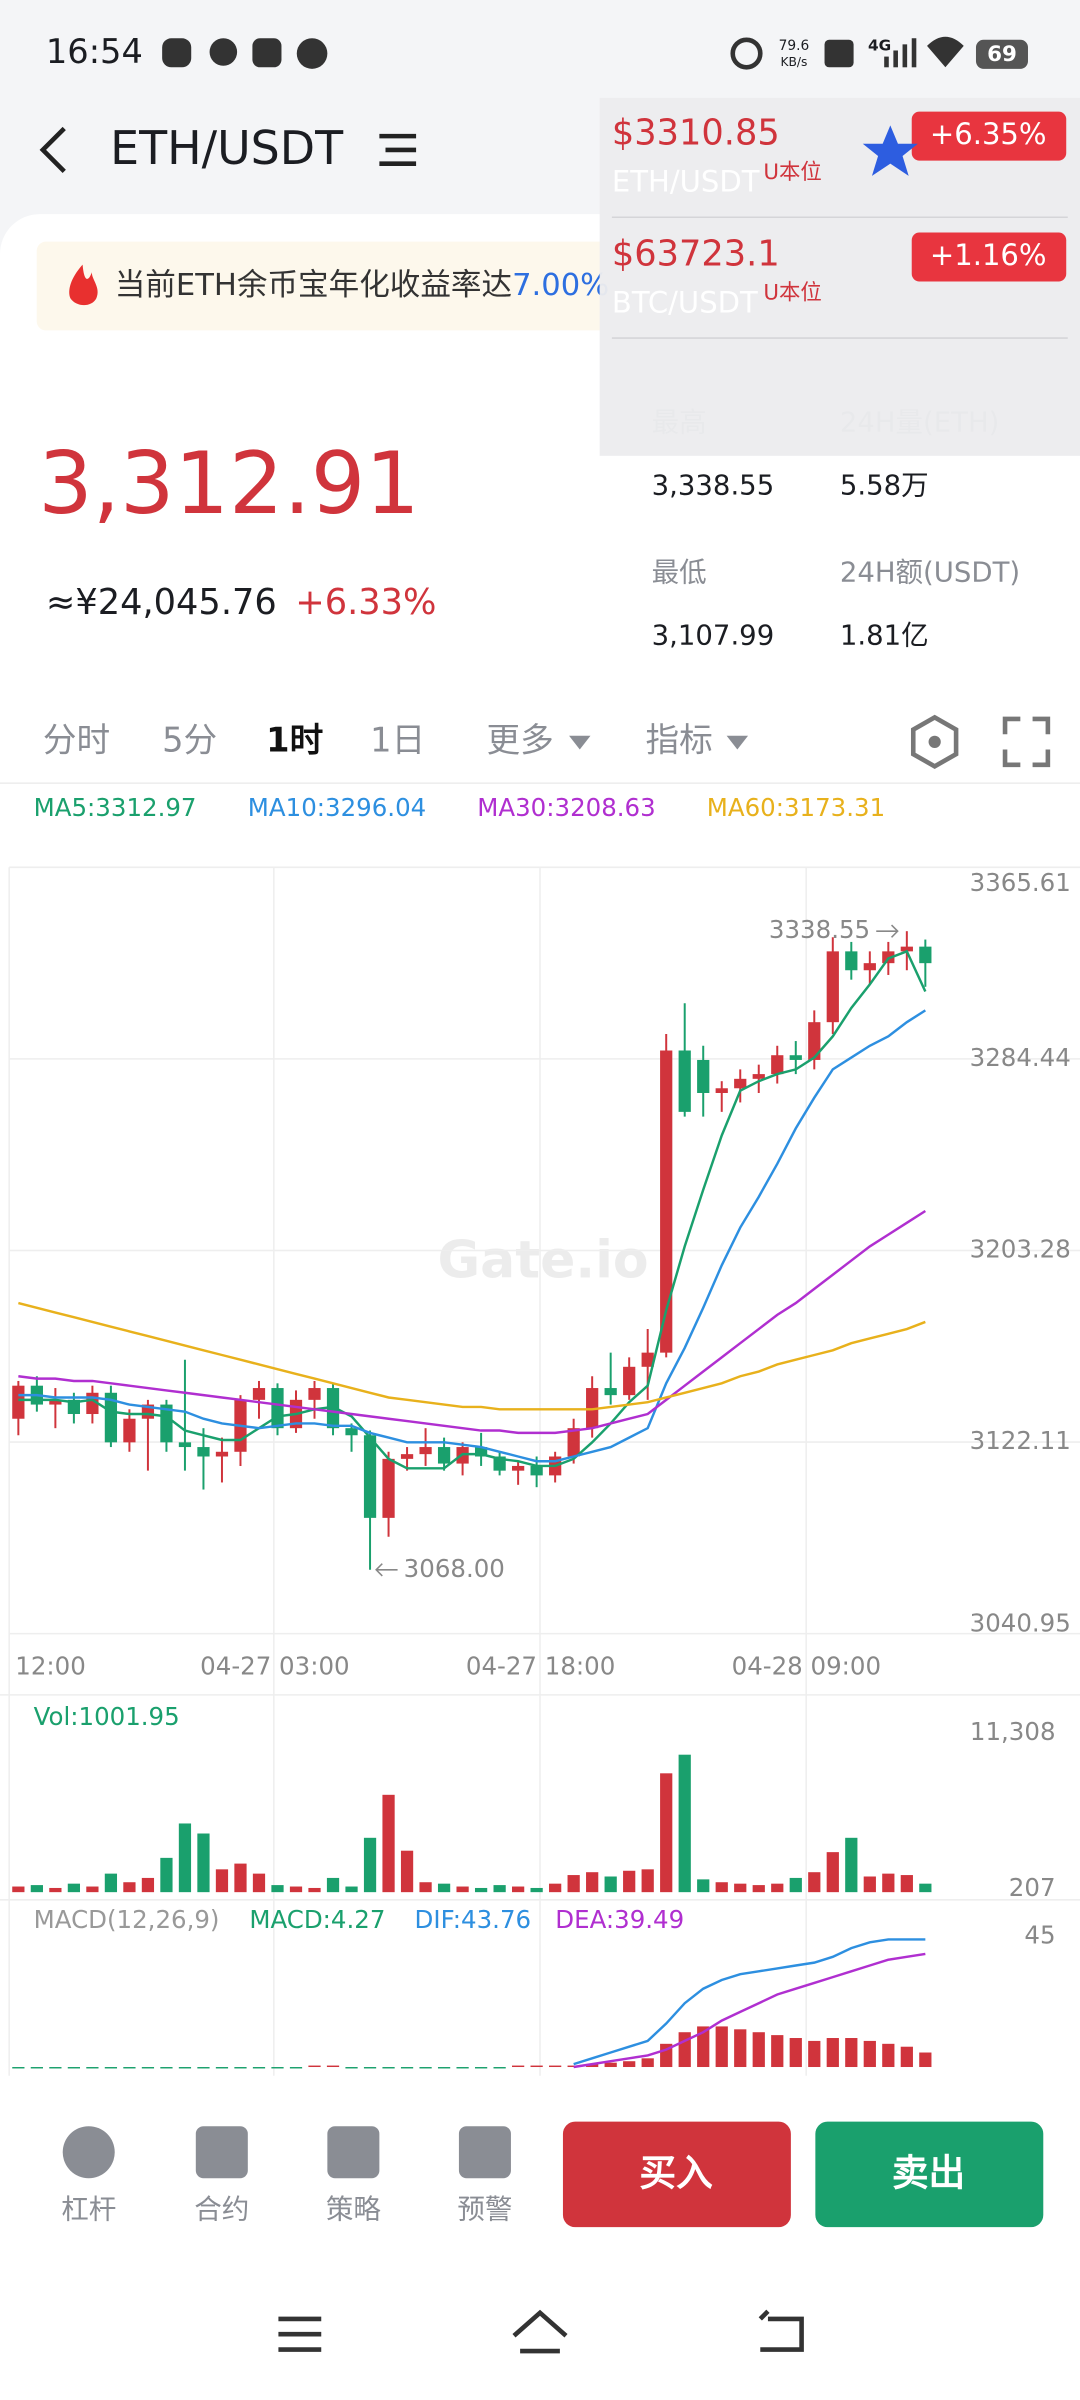 The height and width of the screenshot is (2400, 1080). Describe the element at coordinates (1013, 1731) in the screenshot. I see `volume-tick-label: 11,308` at that location.